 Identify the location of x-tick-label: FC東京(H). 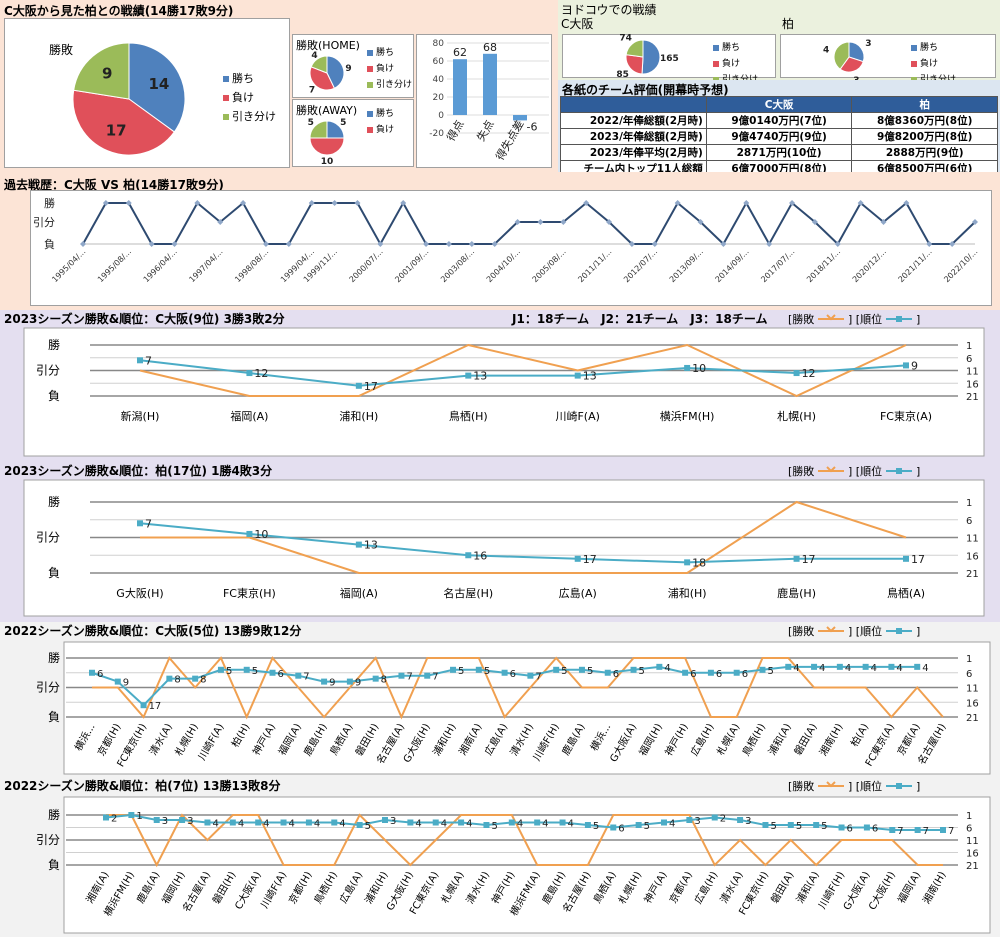
(249, 593).